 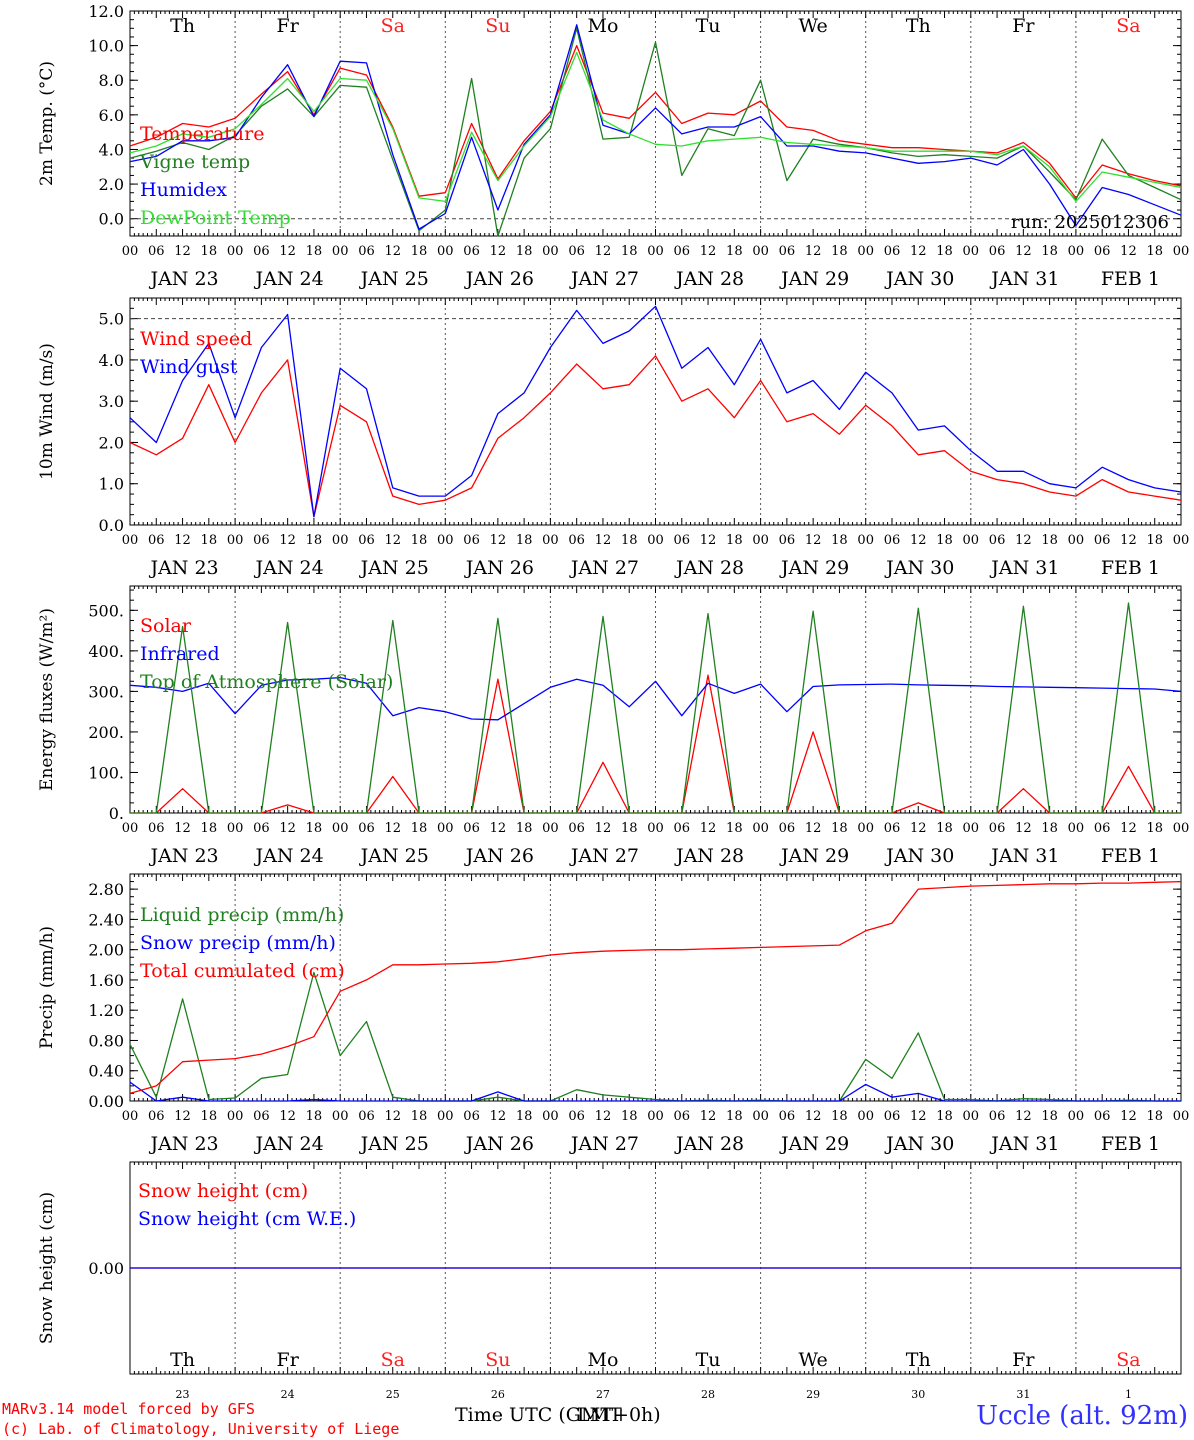 What do you see at coordinates (189, 367) in the screenshot?
I see `legend-entry: Wind gust` at bounding box center [189, 367].